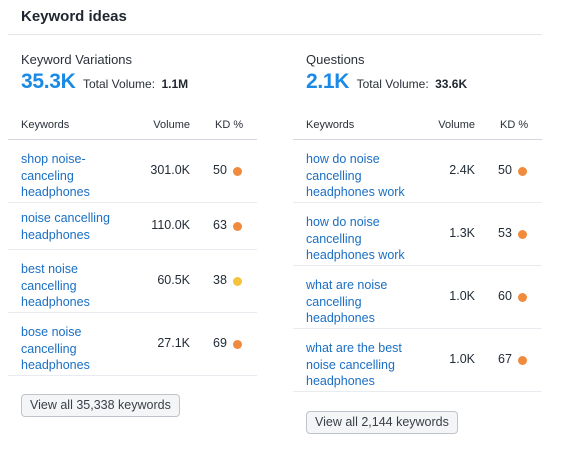  Describe the element at coordinates (100, 405) in the screenshot. I see `view-all-keywords-button: View all 35,338 keywords` at that location.